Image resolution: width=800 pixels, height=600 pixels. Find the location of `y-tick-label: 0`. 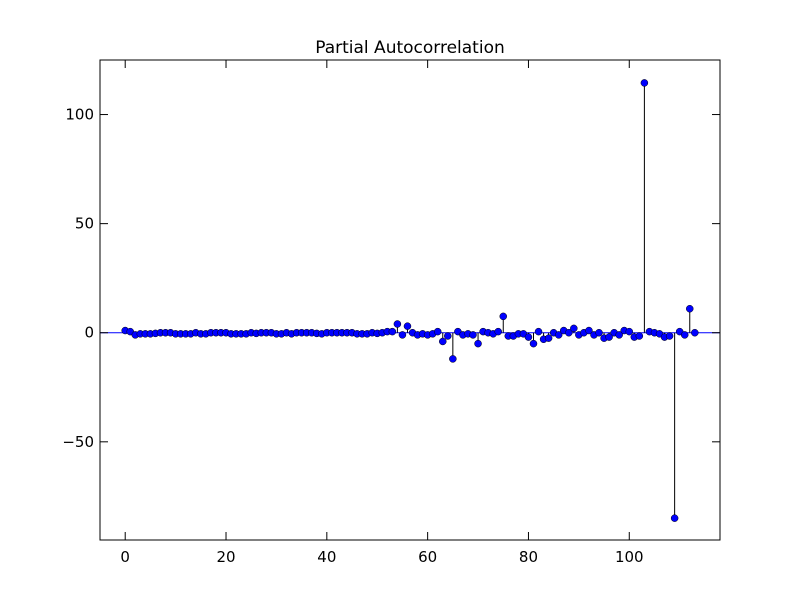

y-tick-label: 0 is located at coordinates (89, 333).